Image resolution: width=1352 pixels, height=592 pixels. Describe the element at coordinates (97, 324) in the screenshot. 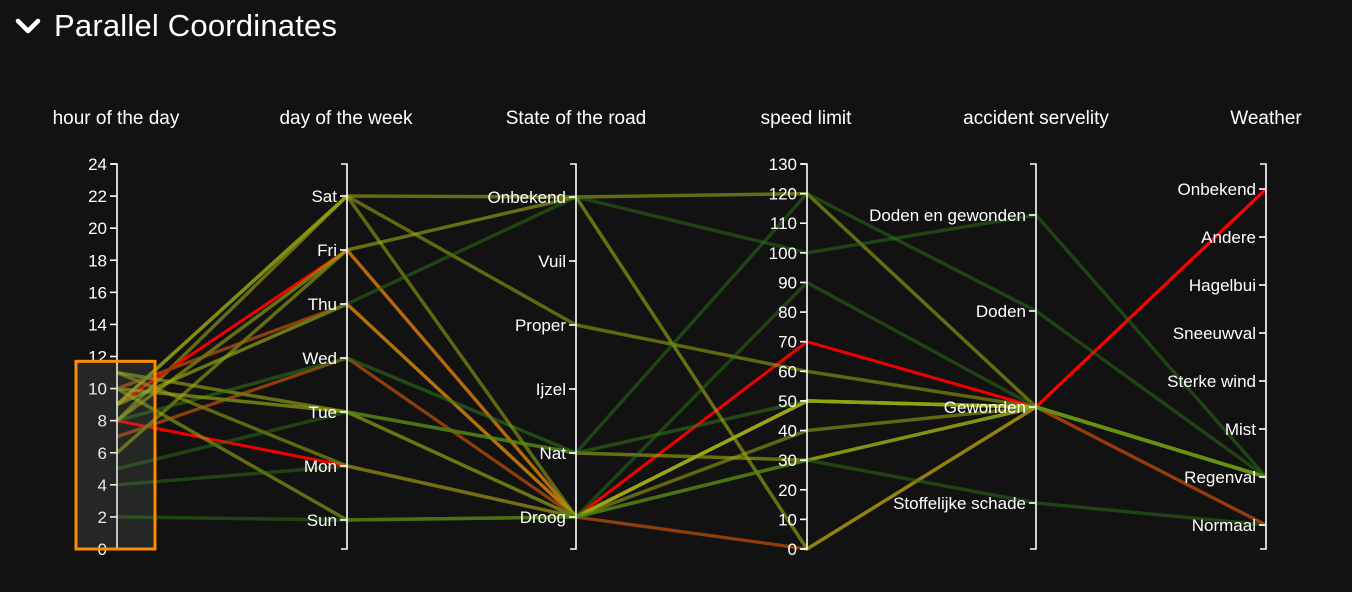

I see `tick-label: 14` at that location.